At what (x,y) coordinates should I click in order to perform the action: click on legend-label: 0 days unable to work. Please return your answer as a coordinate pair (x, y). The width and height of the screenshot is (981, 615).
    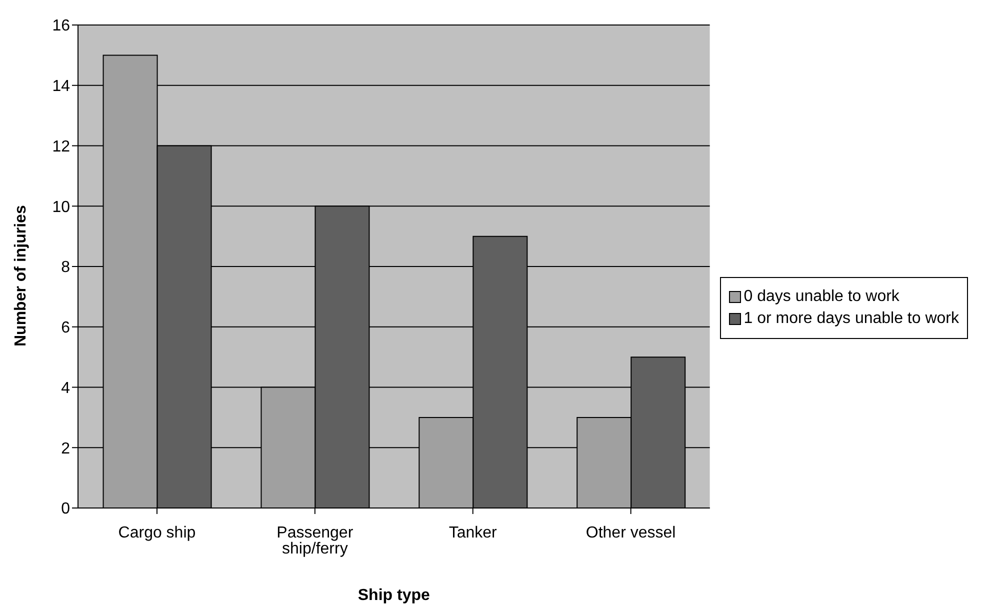
    Looking at the image, I should click on (822, 297).